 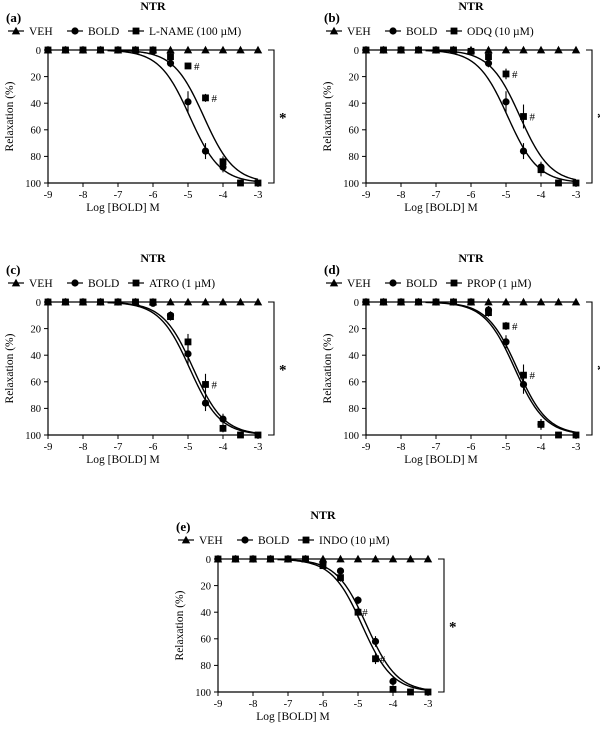 What do you see at coordinates (288, 704) in the screenshot?
I see `x-tick-label: -7` at bounding box center [288, 704].